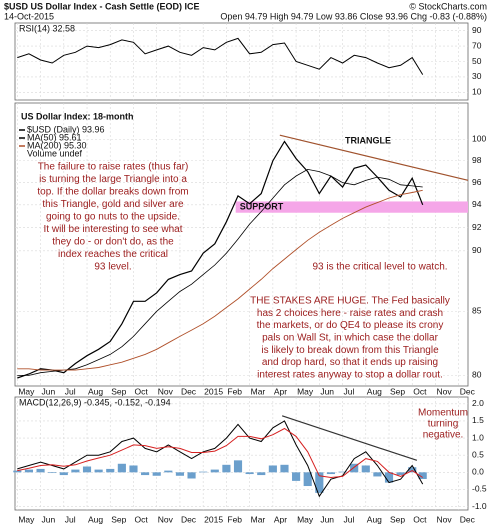 The height and width of the screenshot is (531, 491). Describe the element at coordinates (477, 92) in the screenshot. I see `y-tick-label: 10` at that location.